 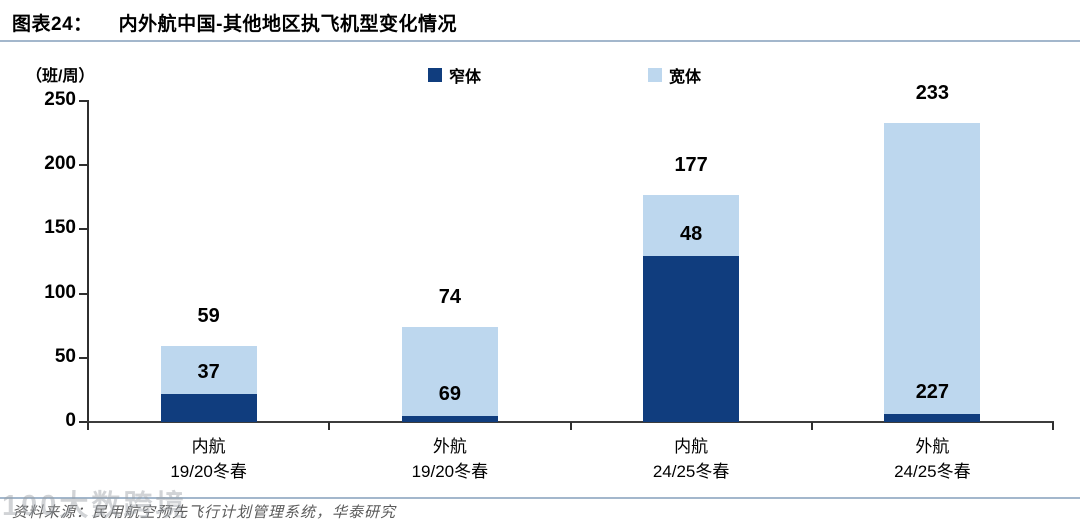 I want to click on y-tick-label: 250, so click(x=60, y=99).